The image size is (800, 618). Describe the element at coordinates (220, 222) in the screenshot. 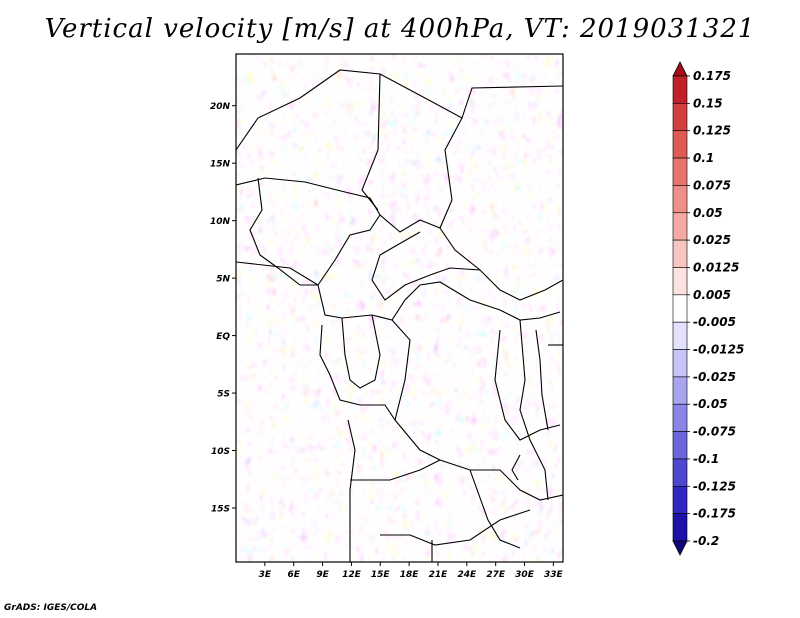

I see `lat-label: 10N` at that location.